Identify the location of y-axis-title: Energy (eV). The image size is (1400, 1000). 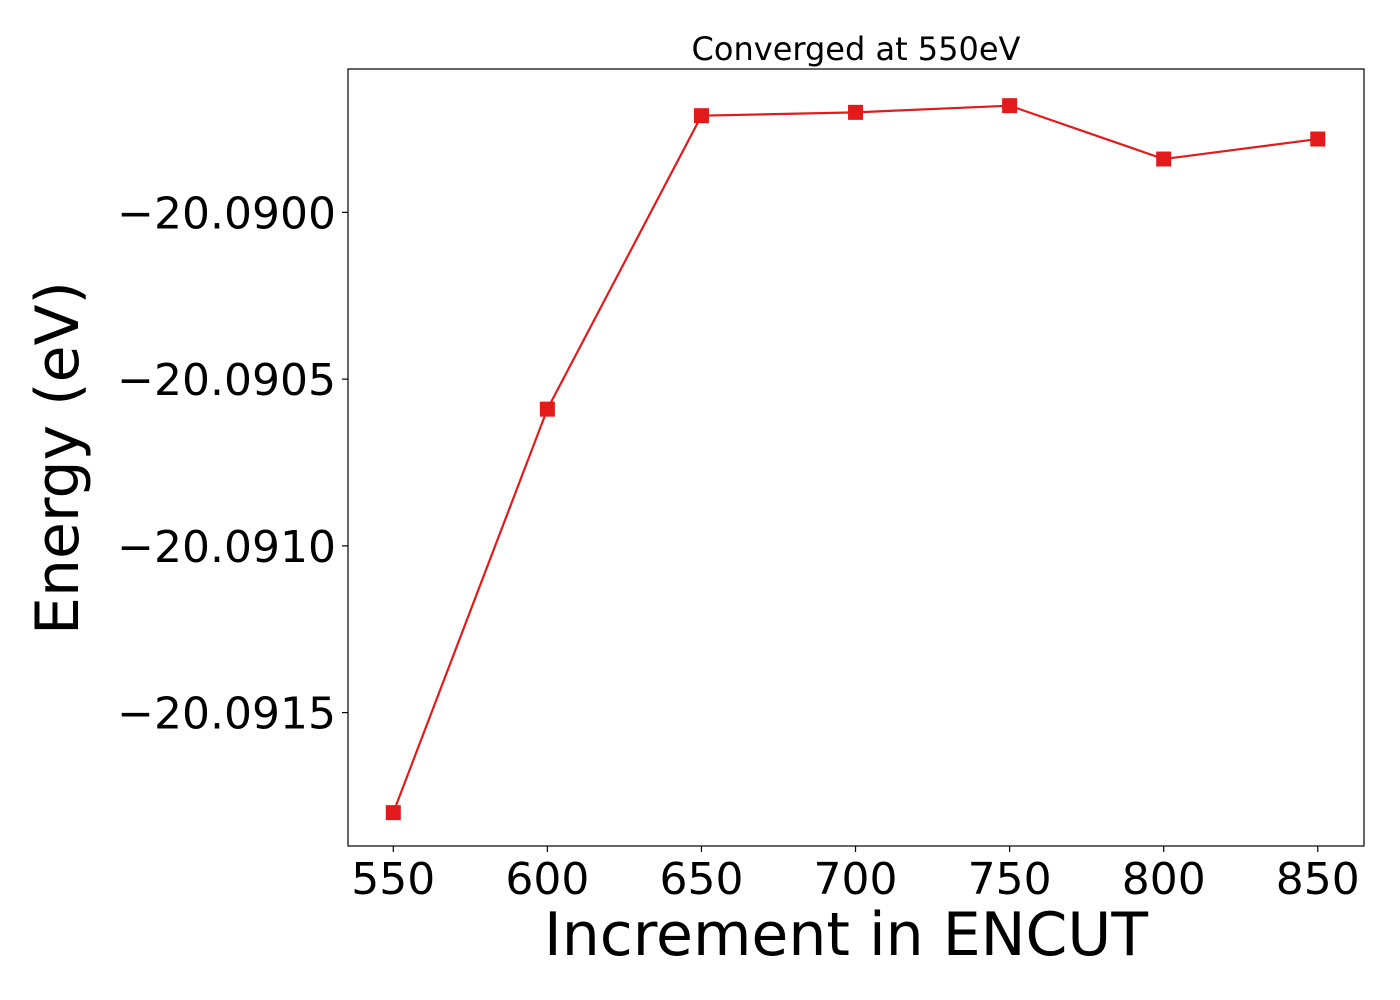
(58, 458).